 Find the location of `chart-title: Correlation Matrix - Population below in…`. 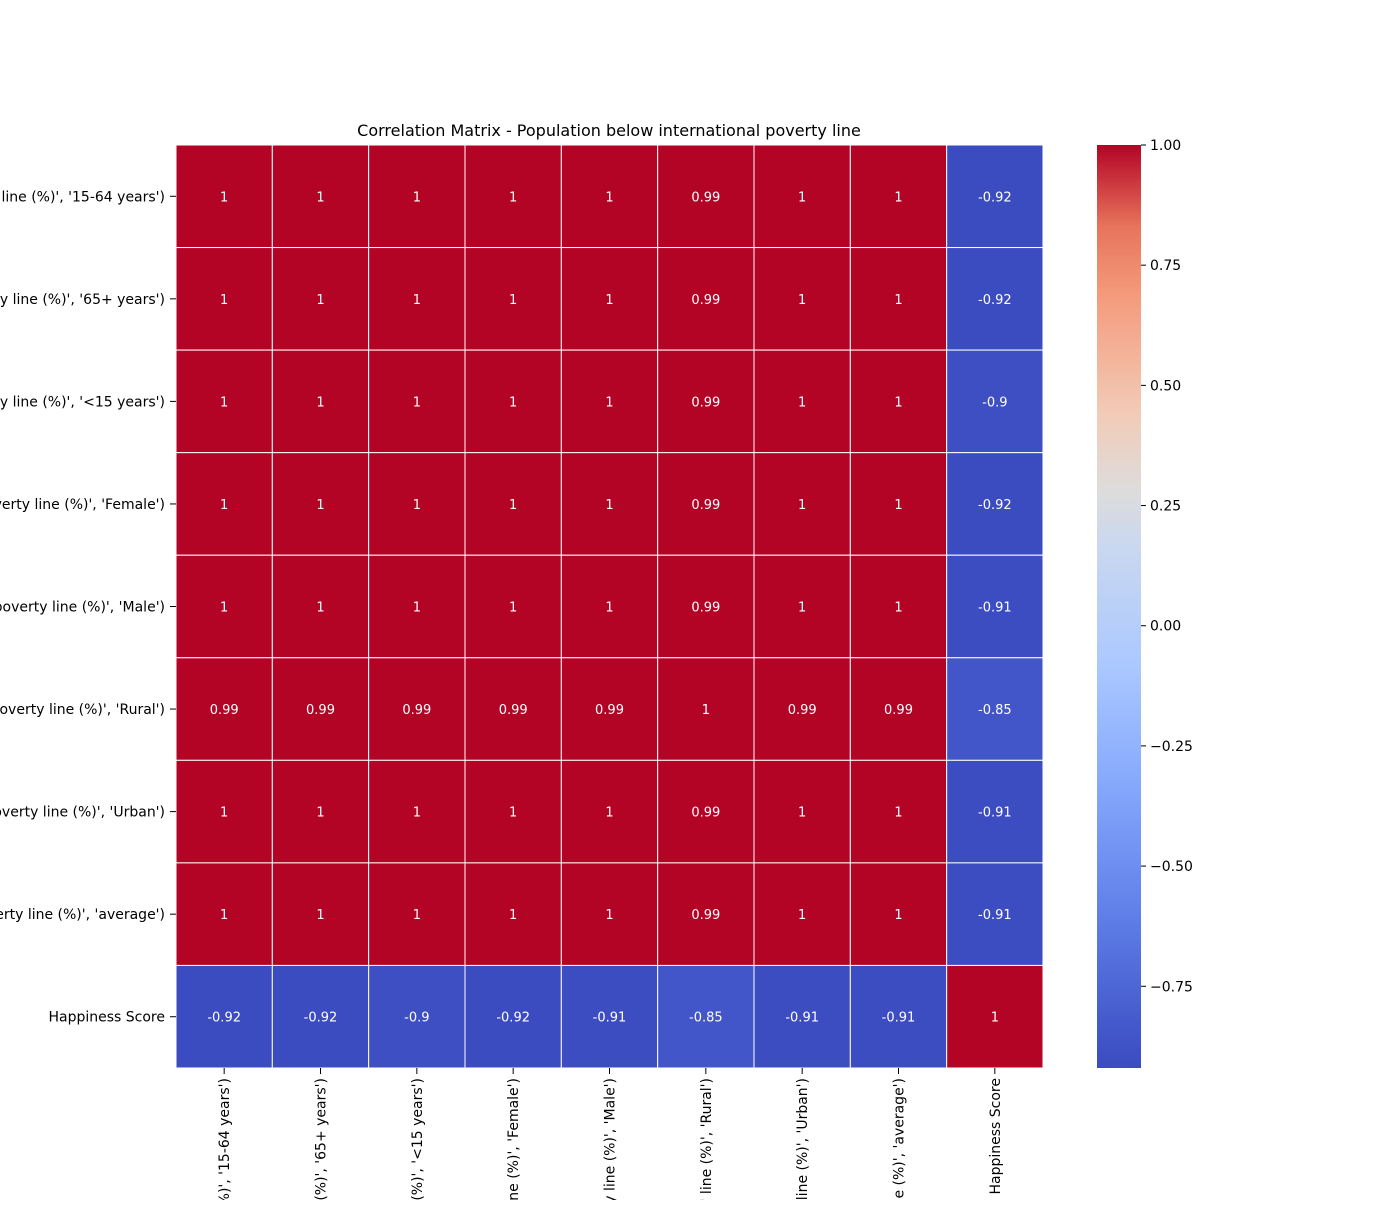

chart-title: Correlation Matrix - Population below in… is located at coordinates (609, 130).